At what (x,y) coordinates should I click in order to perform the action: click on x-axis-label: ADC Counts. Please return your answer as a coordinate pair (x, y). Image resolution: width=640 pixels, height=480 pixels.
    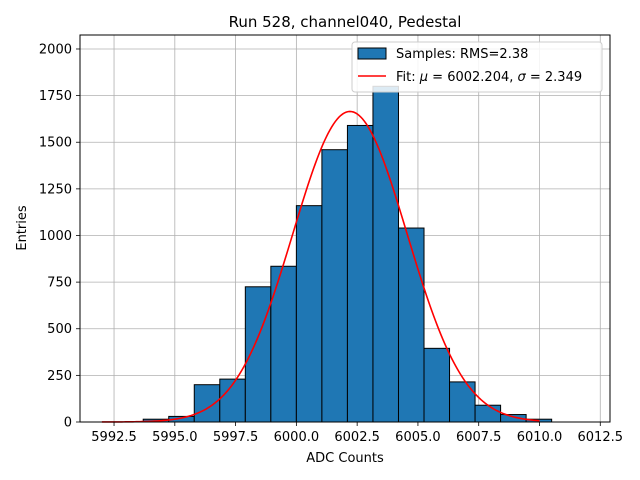
    Looking at the image, I should click on (345, 458).